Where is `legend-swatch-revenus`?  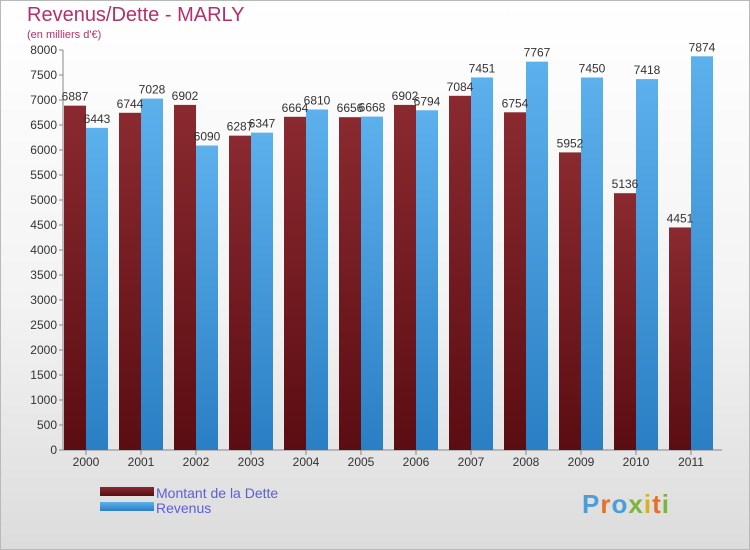 legend-swatch-revenus is located at coordinates (127, 506).